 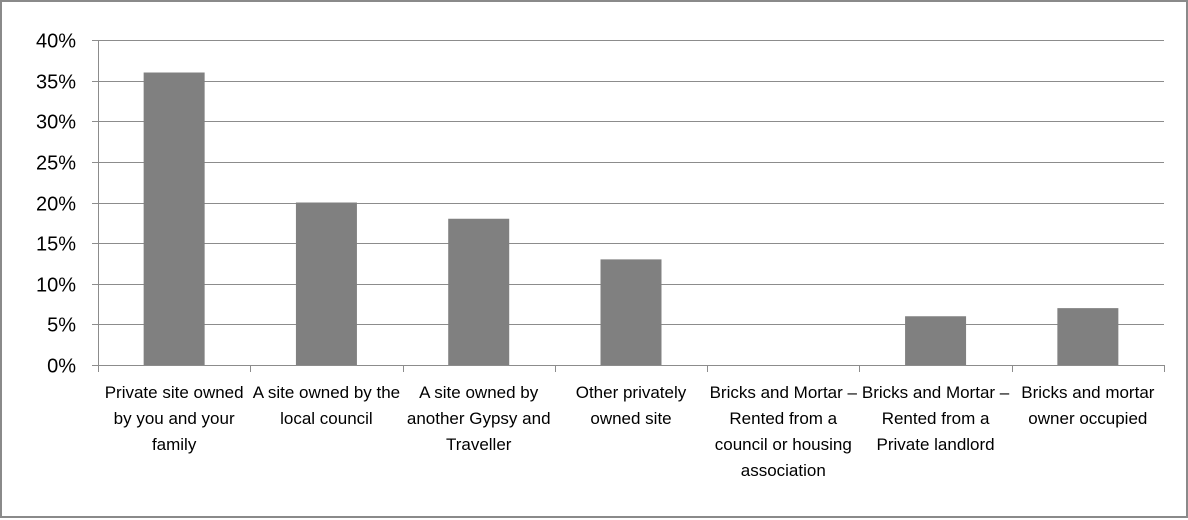 What do you see at coordinates (56, 42) in the screenshot?
I see `y-tick-label: 40%` at bounding box center [56, 42].